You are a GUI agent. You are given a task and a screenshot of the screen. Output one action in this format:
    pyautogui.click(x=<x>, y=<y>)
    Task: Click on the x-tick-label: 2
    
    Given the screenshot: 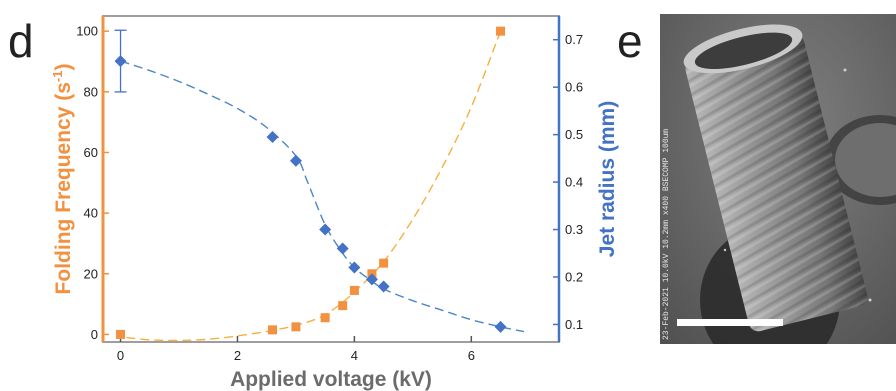 What is the action you would take?
    pyautogui.click(x=237, y=355)
    